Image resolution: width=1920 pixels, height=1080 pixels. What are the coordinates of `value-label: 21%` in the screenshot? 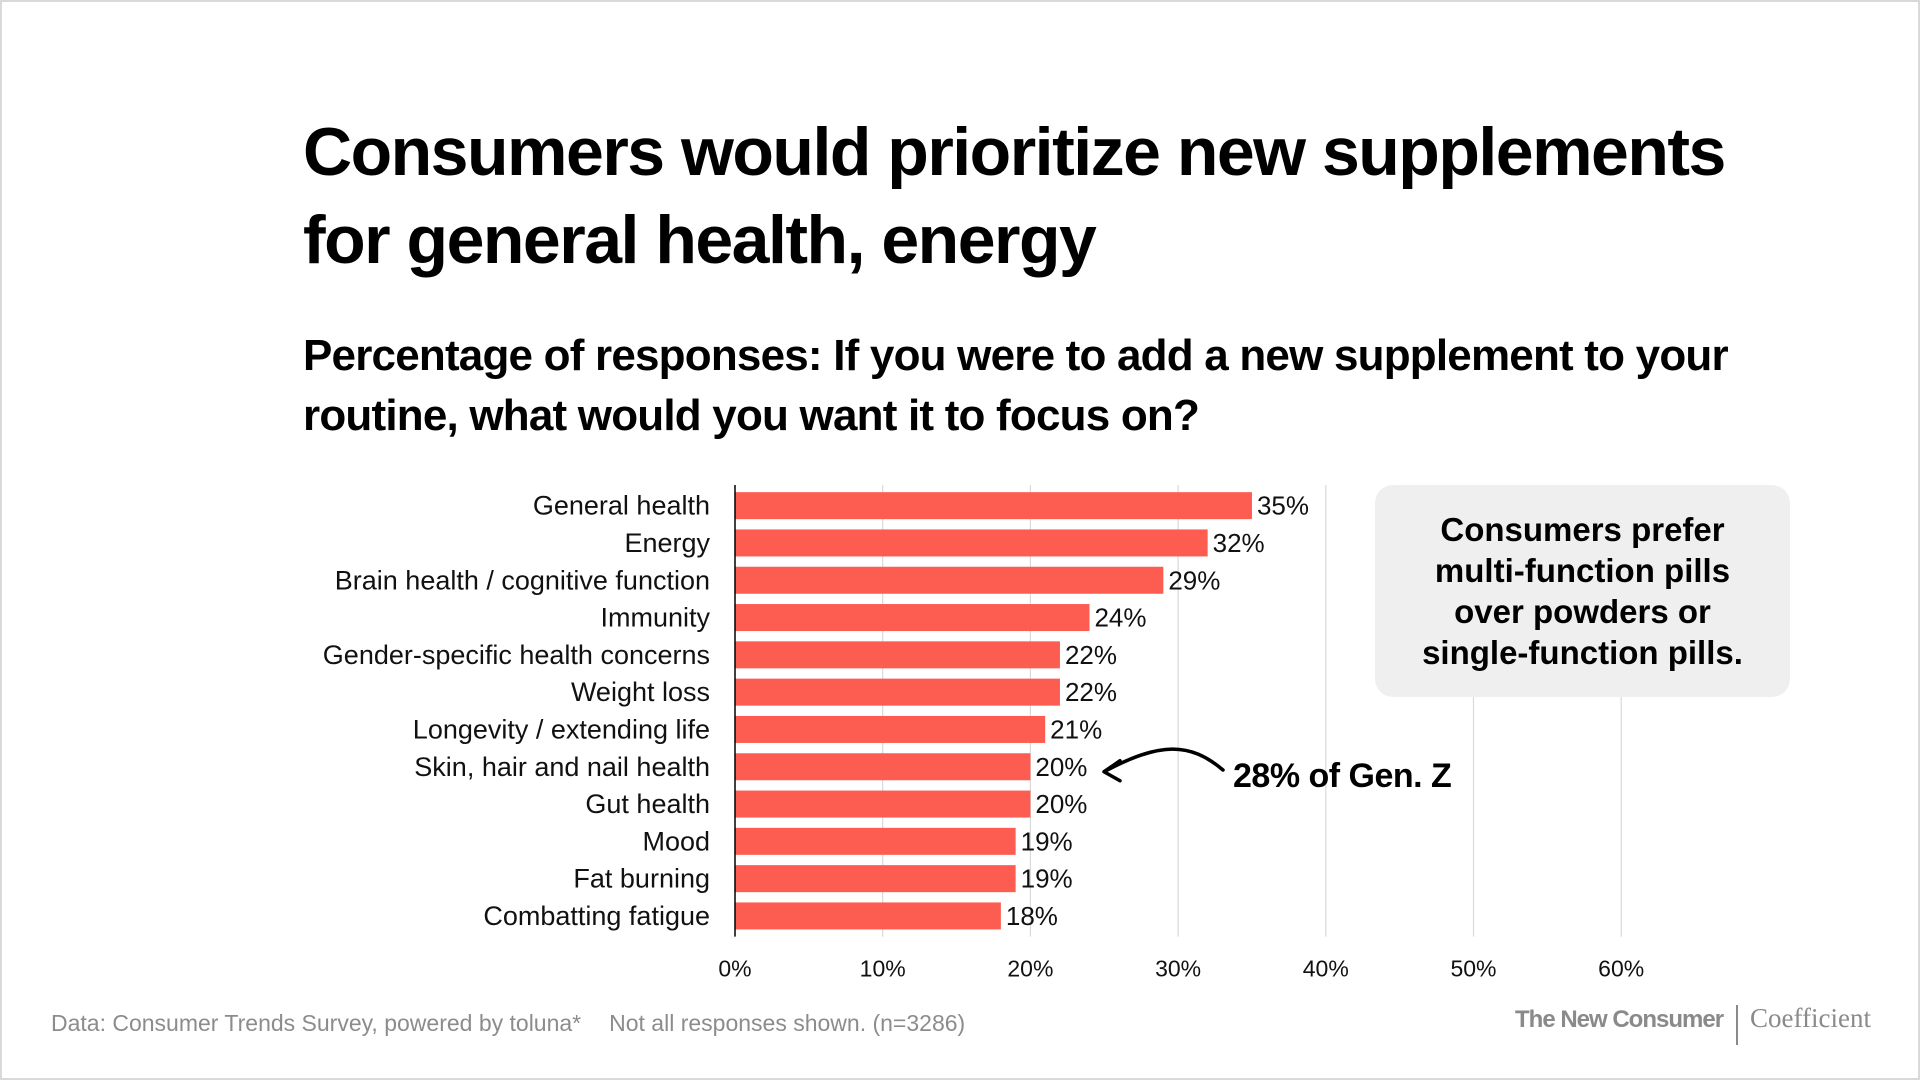 It's located at (1076, 729).